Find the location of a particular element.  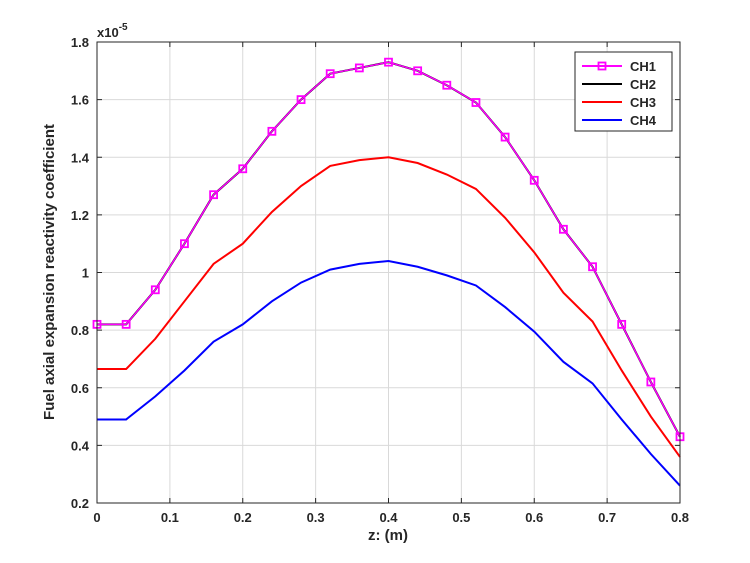

x-tick-label: 0.6 is located at coordinates (534, 517).